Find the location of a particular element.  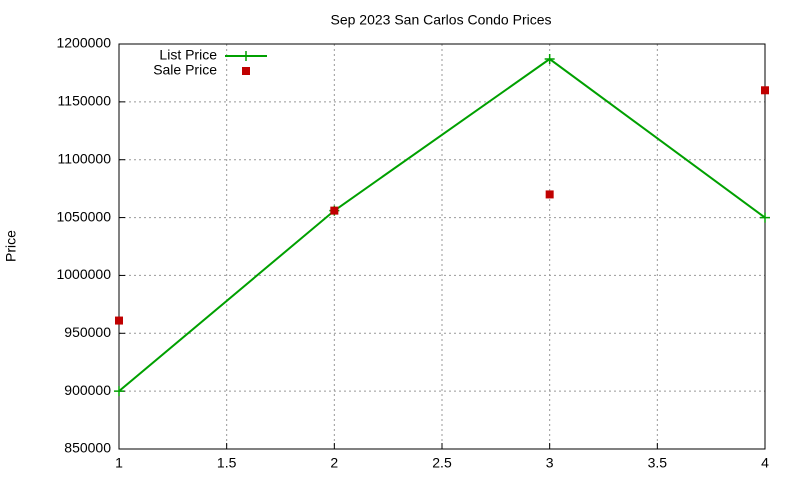

x-tick-label: 3 is located at coordinates (550, 463).